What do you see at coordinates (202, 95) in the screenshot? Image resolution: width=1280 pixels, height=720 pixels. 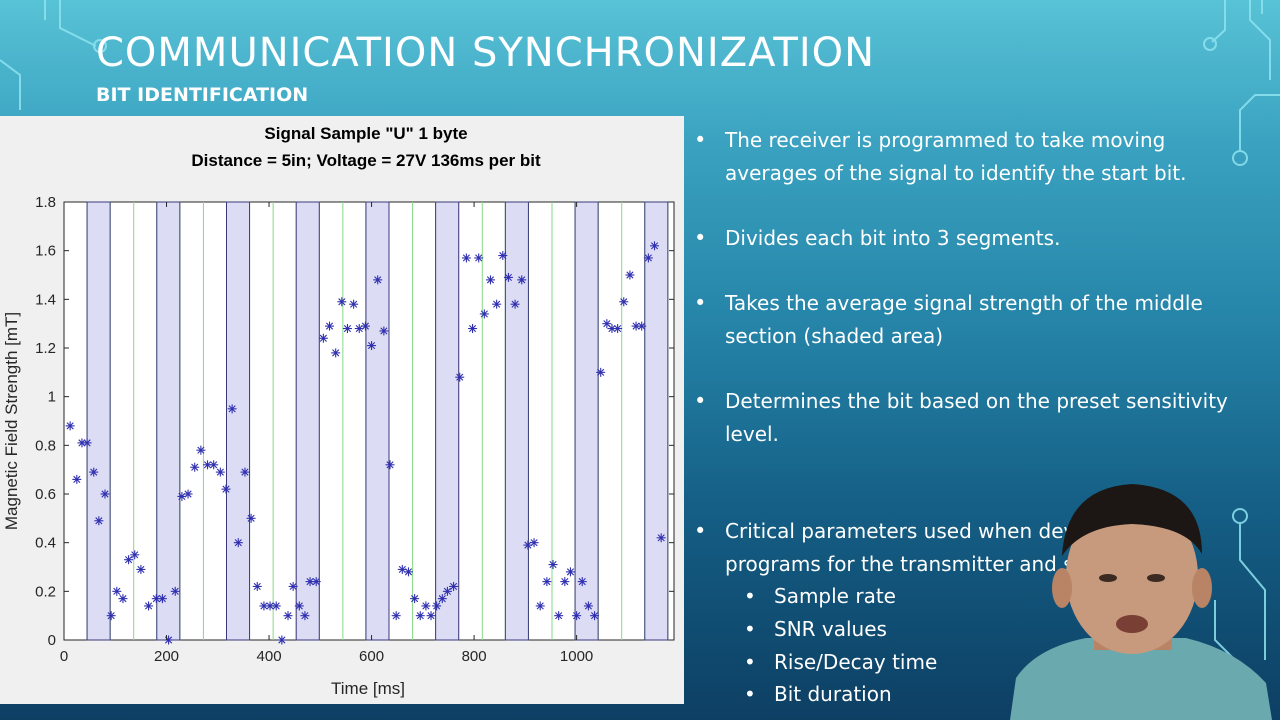 I see `slide-subtitle: BIT IDENTIFICATION` at bounding box center [202, 95].